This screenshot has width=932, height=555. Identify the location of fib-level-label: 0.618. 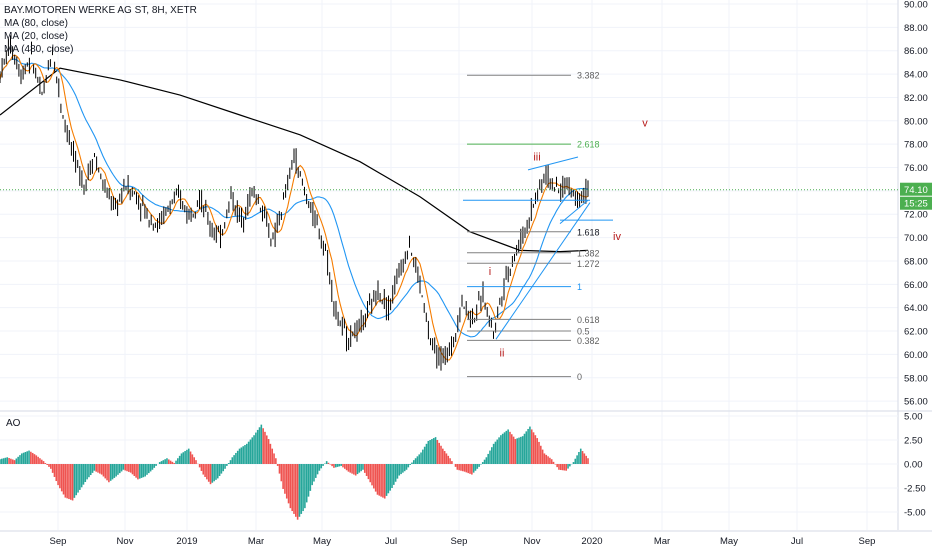
(588, 320).